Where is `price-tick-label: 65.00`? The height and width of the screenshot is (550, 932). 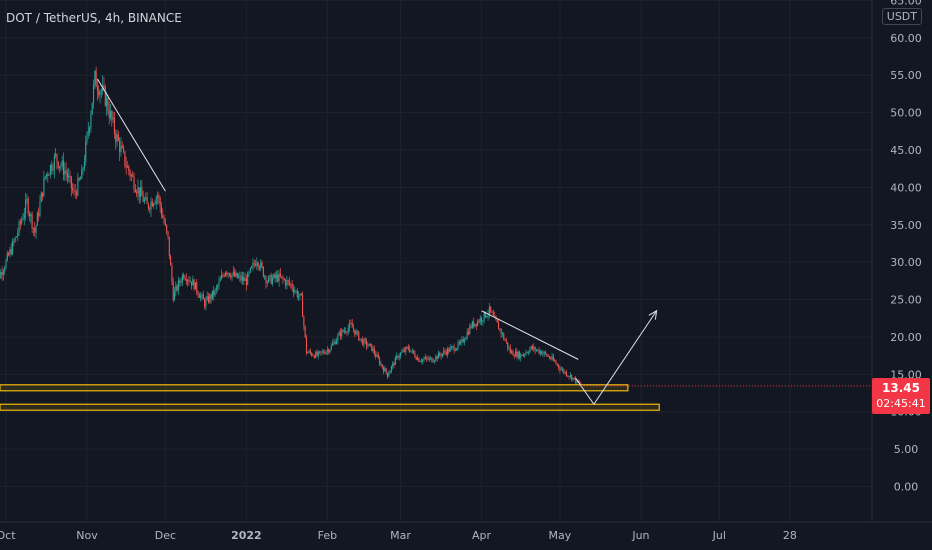
price-tick-label: 65.00 is located at coordinates (906, 3).